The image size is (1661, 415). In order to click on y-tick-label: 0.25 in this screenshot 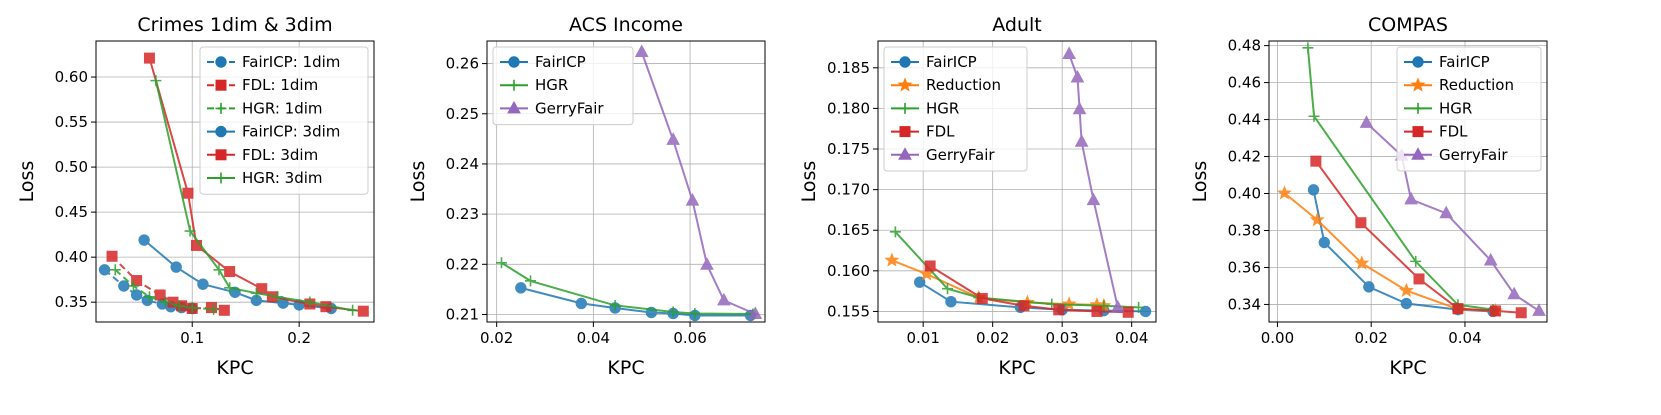, I will do `click(462, 114)`.